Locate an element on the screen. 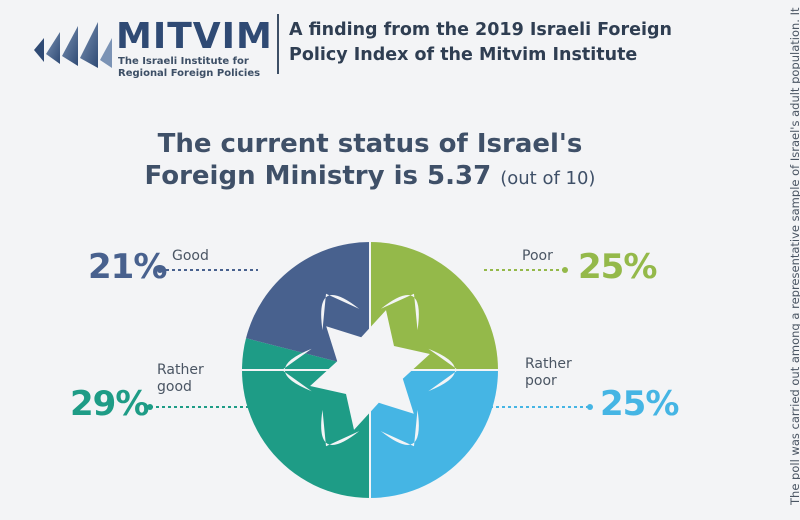 This screenshot has width=800, height=520. pie-slice-poor is located at coordinates (434, 306).